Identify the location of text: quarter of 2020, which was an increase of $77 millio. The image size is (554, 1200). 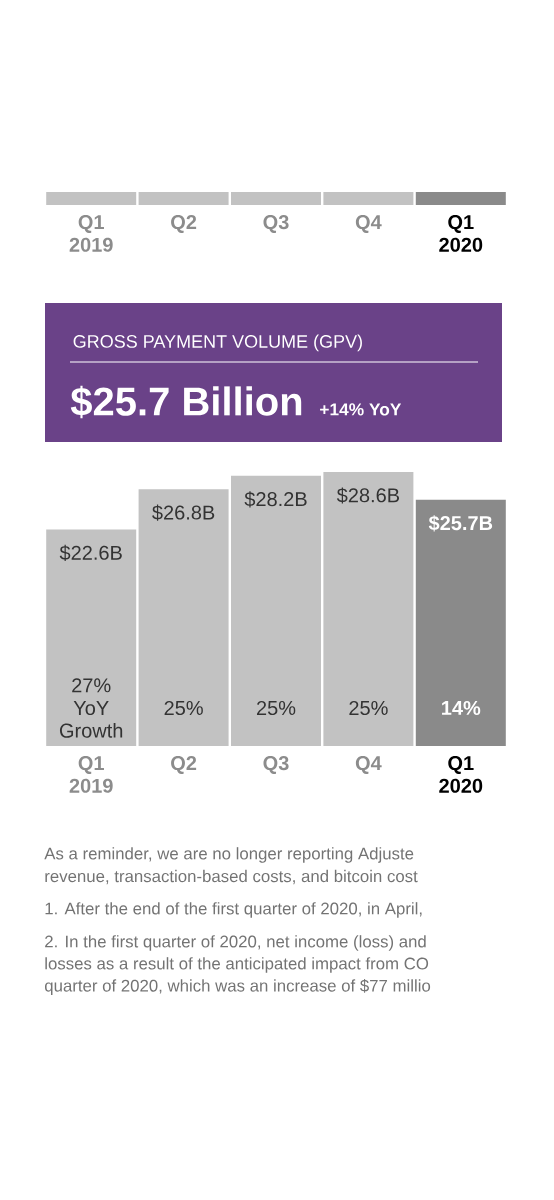
(237, 987).